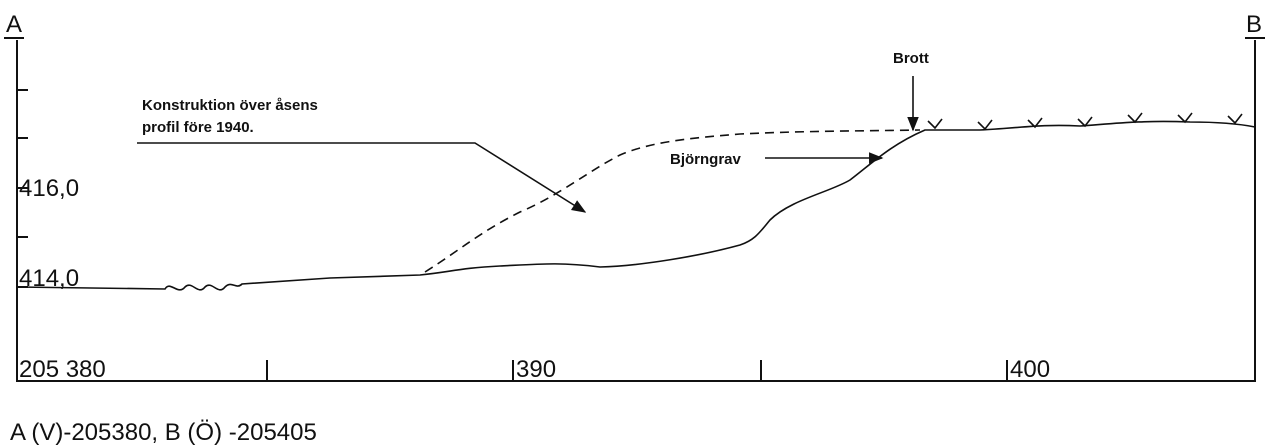 This screenshot has height=446, width=1270. Describe the element at coordinates (1030, 369) in the screenshot. I see `distance-label: 400` at that location.